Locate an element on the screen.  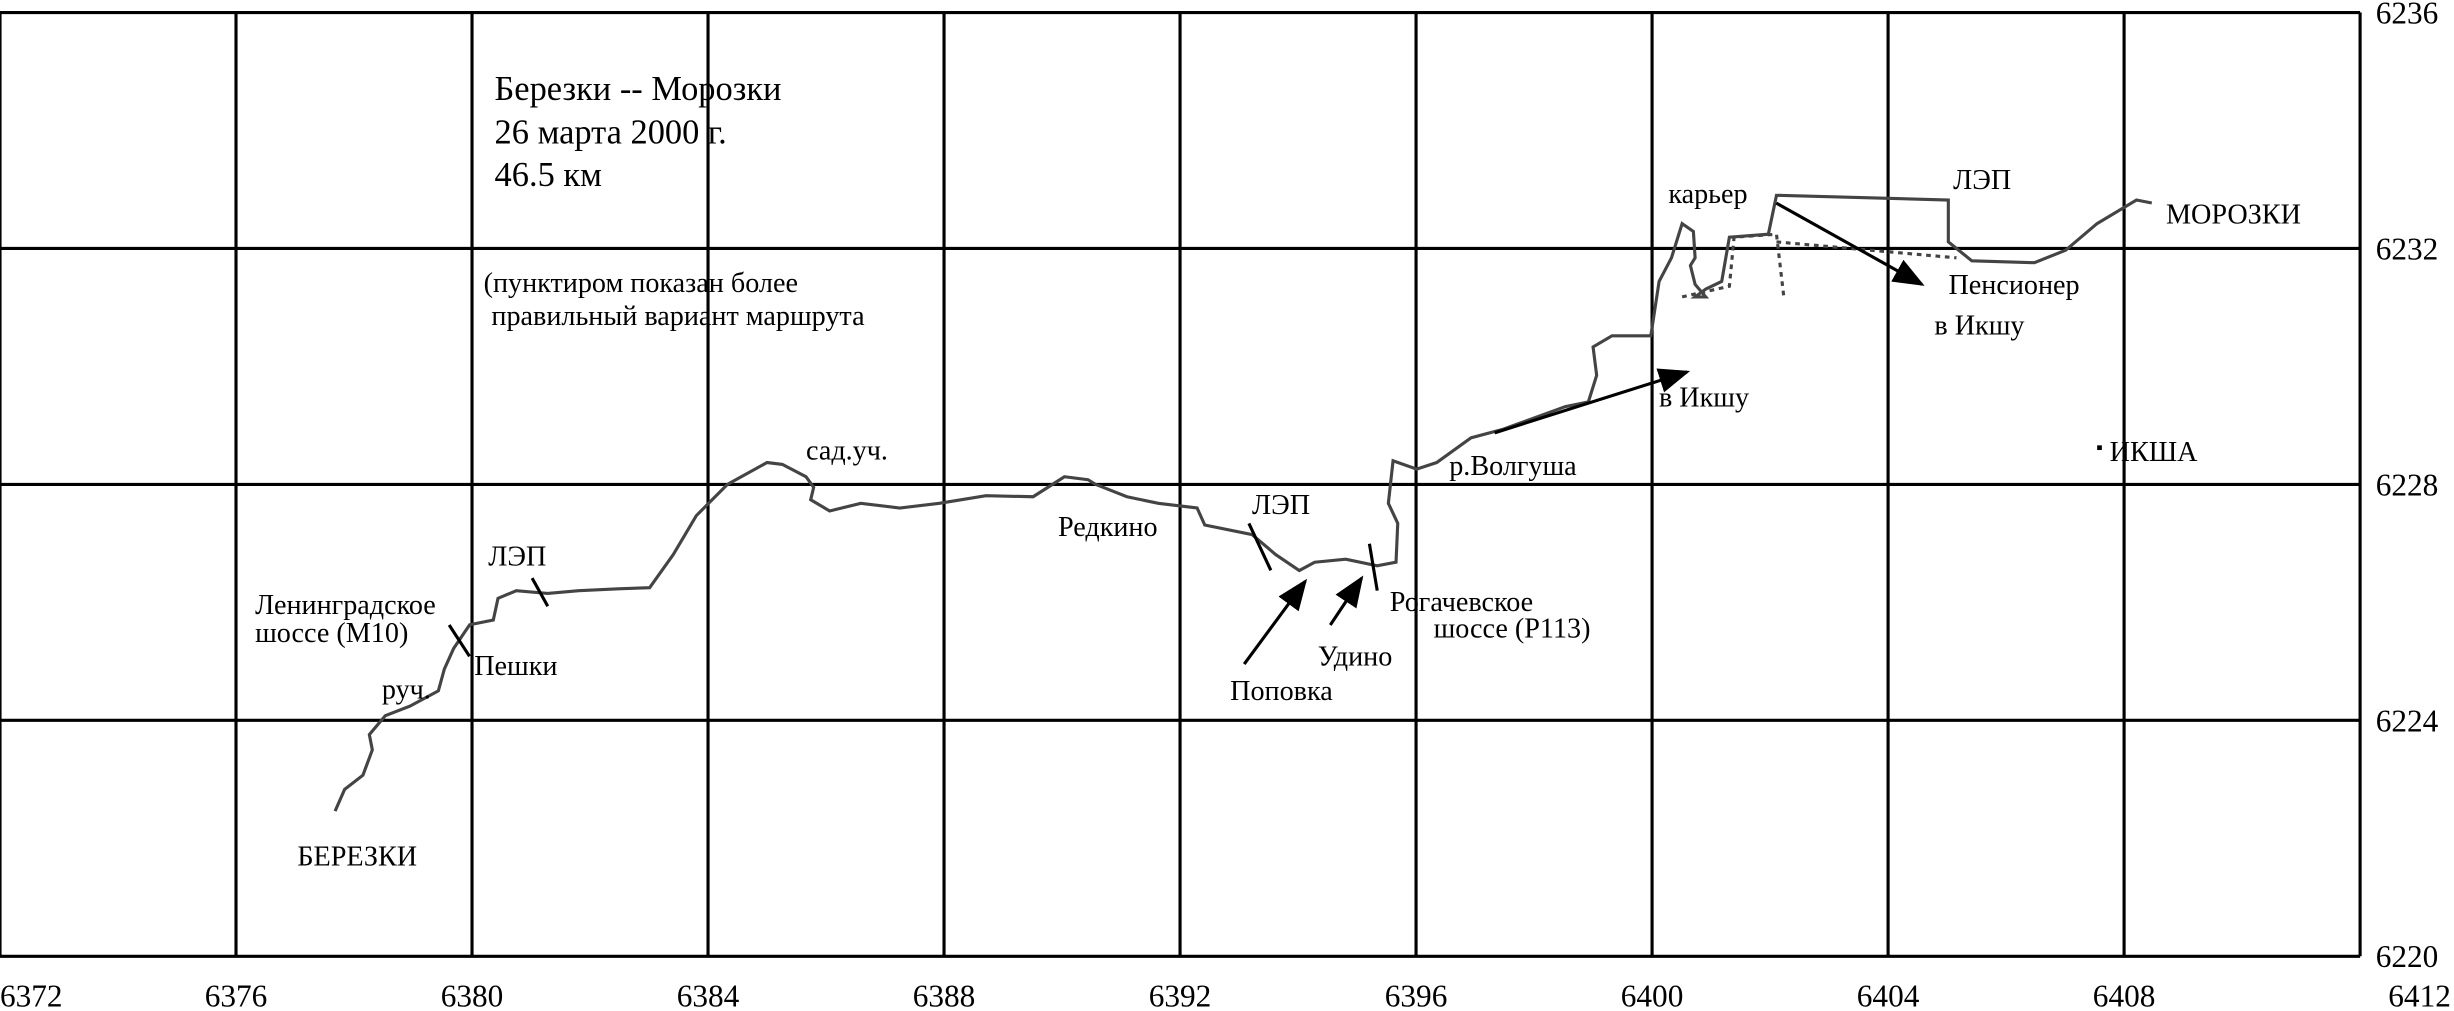
x-tick-label: 6380 is located at coordinates (472, 994).